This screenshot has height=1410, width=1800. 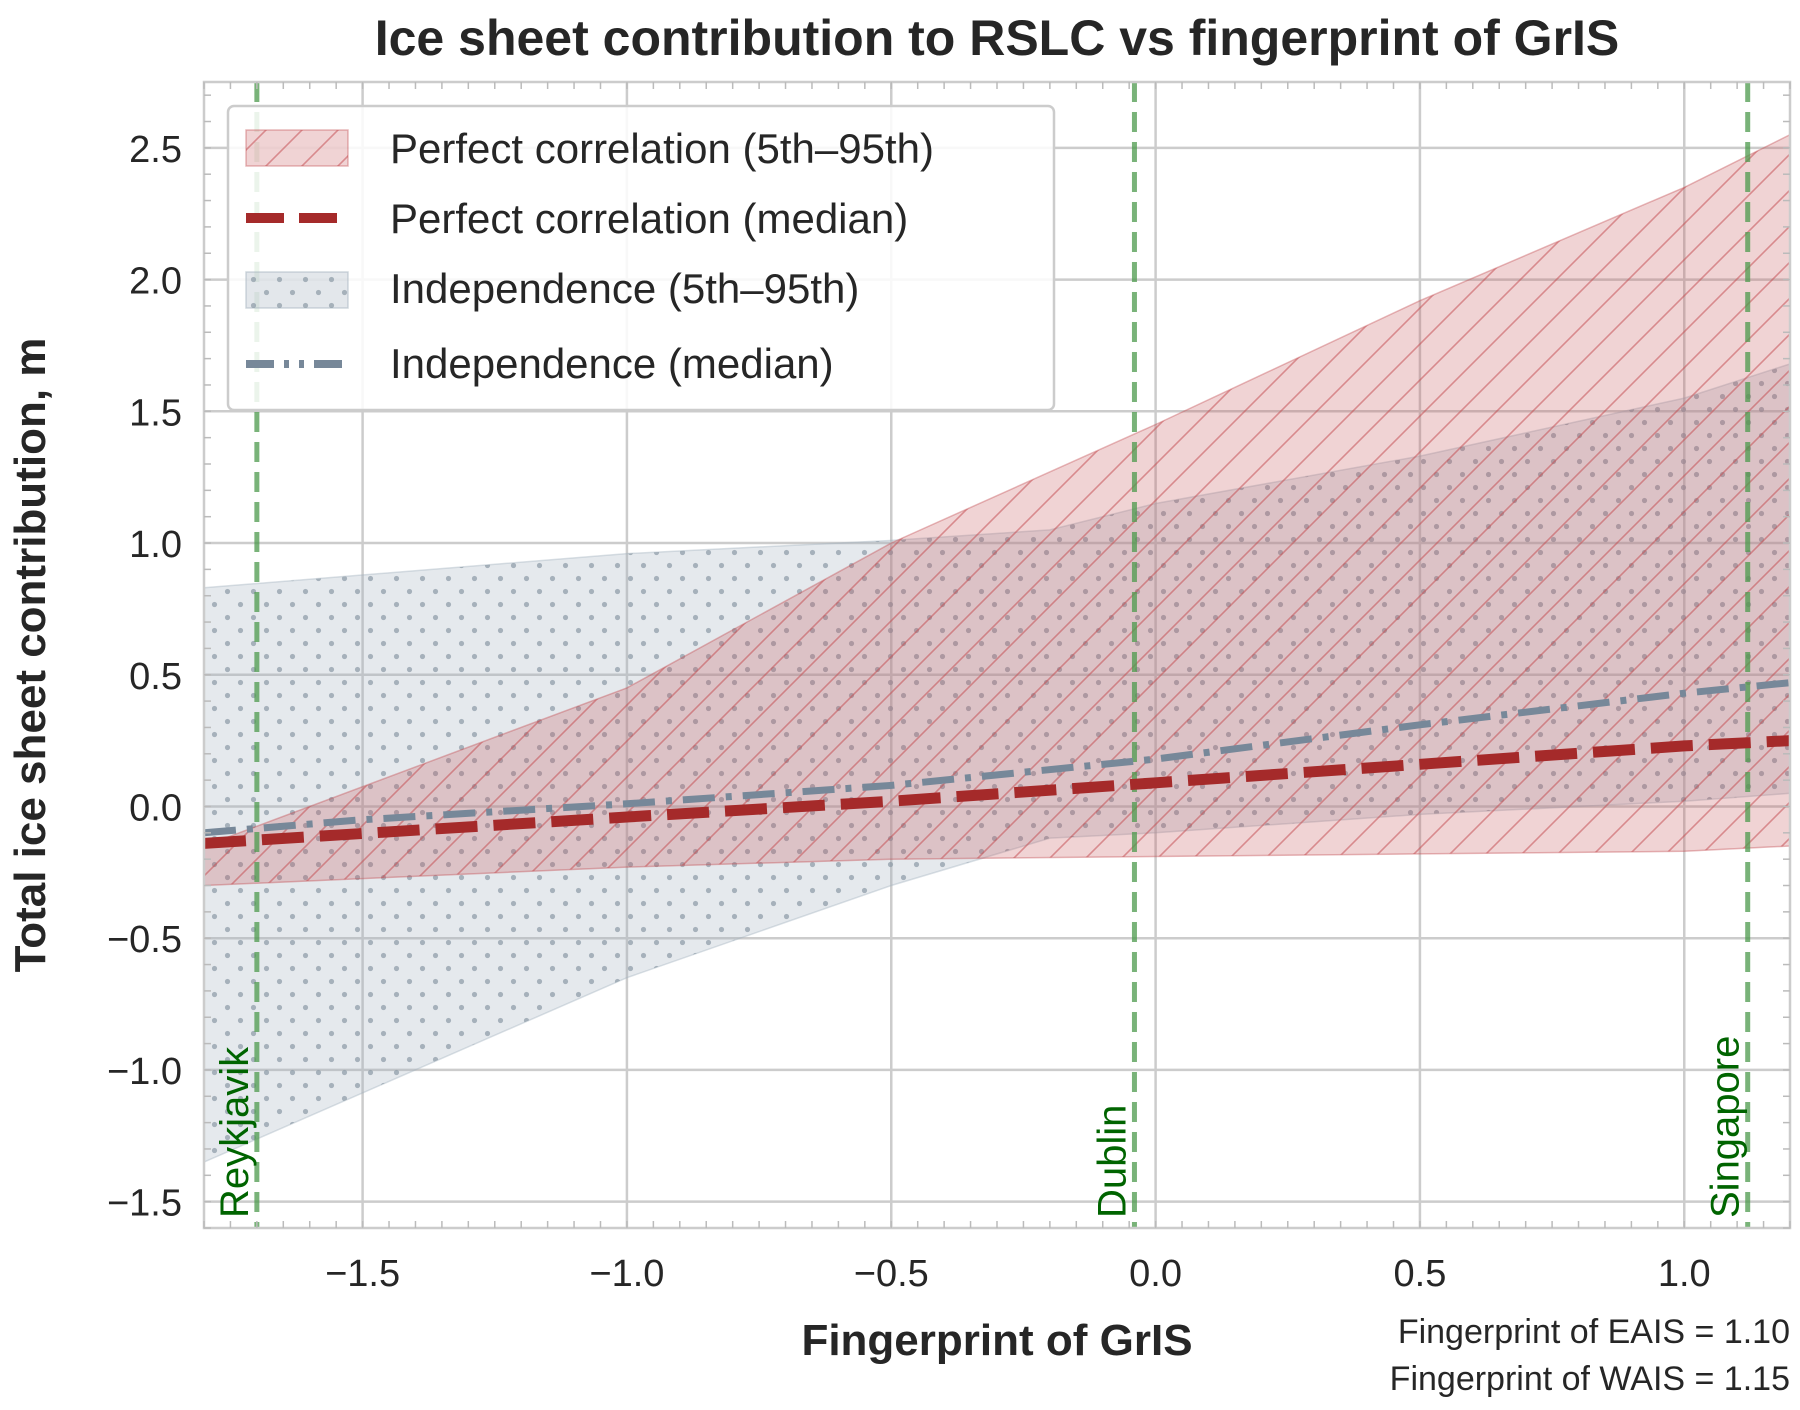 I want to click on y-tick-labels: −1.5 −1.0 −0.5 0.0 0.5 1.0 1.5 2.0 2.5, so click(x=144, y=677).